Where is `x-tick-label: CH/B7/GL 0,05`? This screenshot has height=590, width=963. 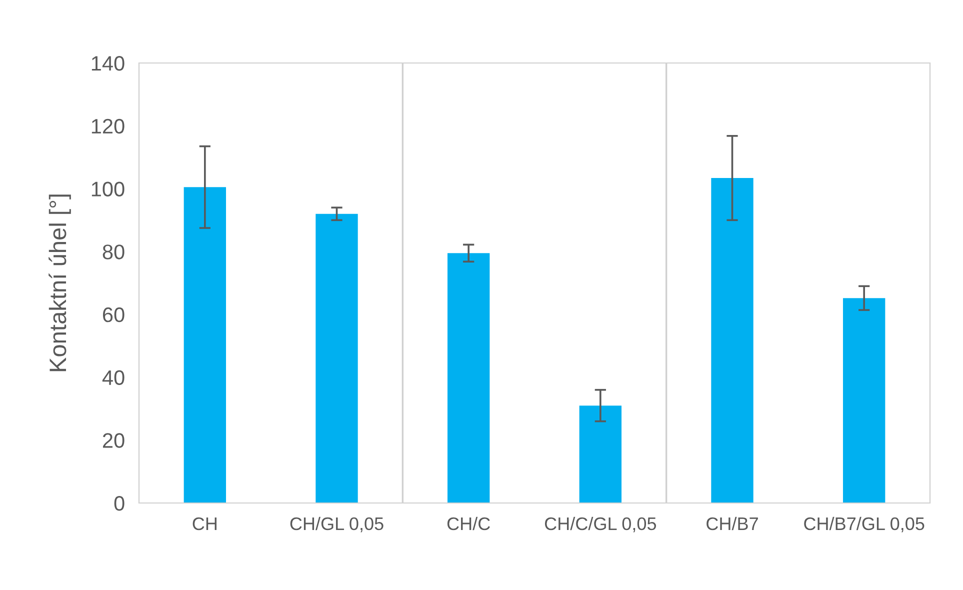
x-tick-label: CH/B7/GL 0,05 is located at coordinates (864, 524).